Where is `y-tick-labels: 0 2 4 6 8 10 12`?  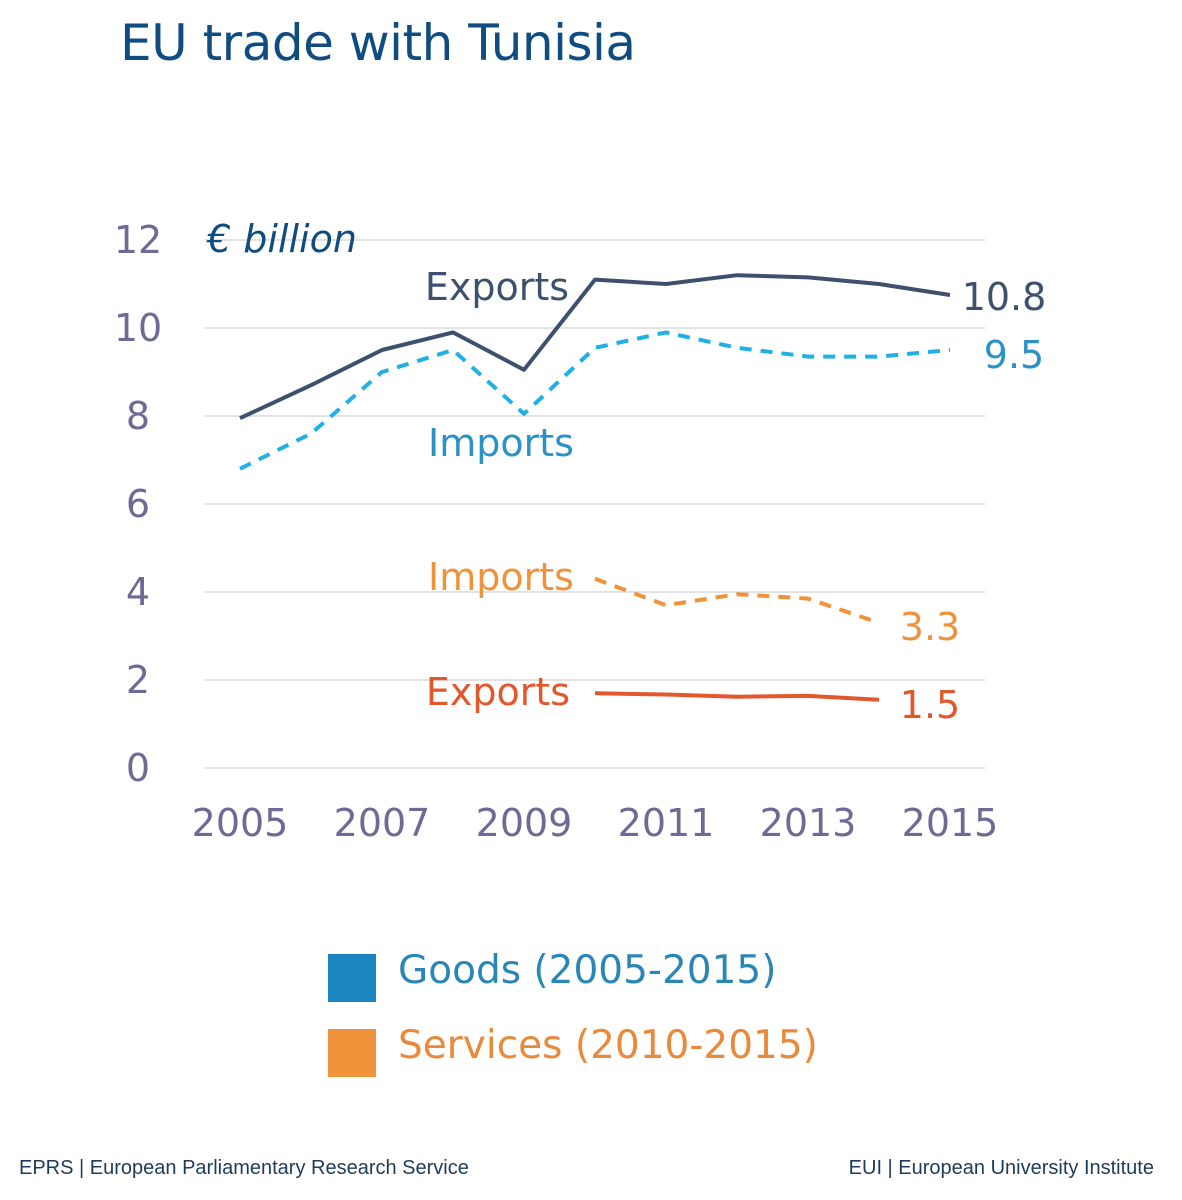 y-tick-labels: 0 2 4 6 8 10 12 is located at coordinates (138, 504).